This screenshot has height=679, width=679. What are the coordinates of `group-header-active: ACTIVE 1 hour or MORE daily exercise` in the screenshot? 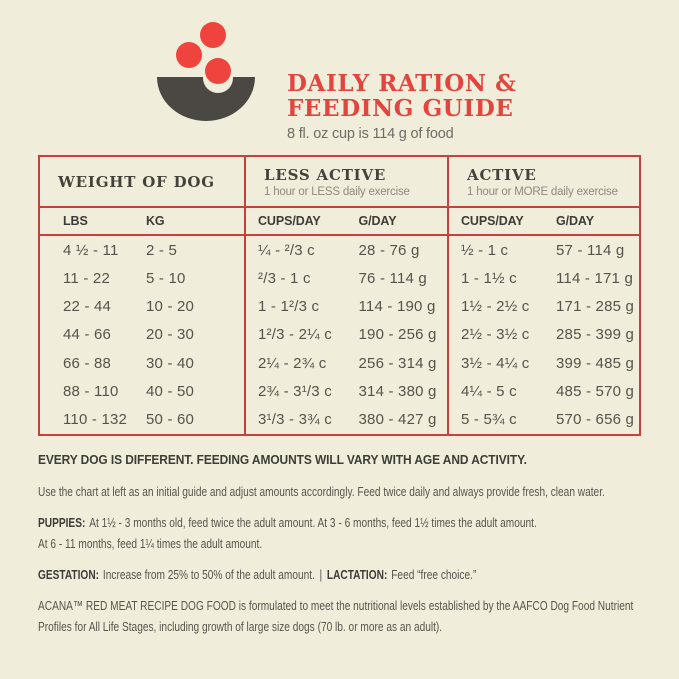 It's located at (544, 182).